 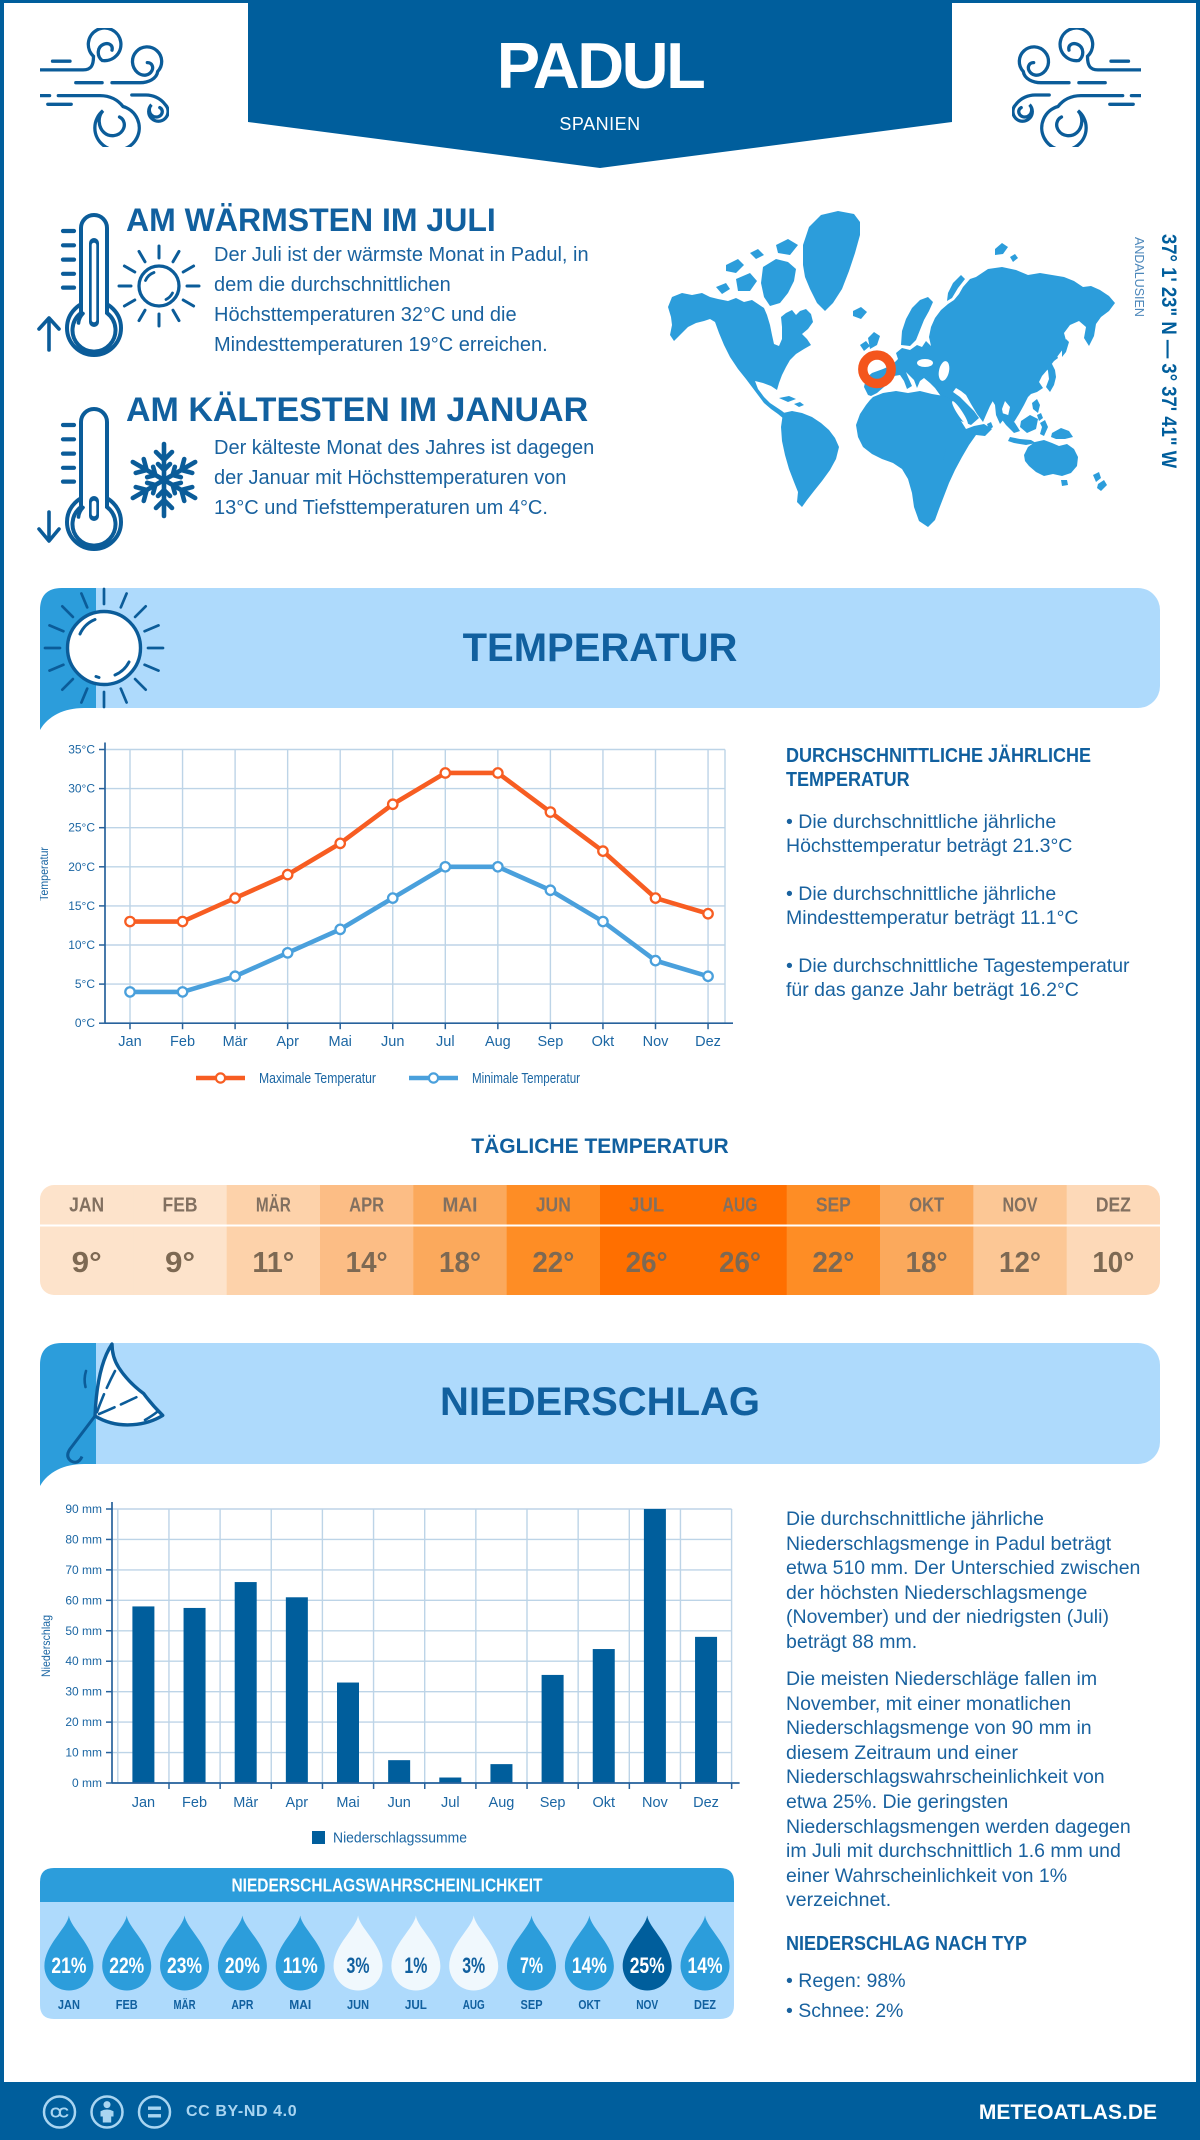 What do you see at coordinates (242, 1965) in the screenshot?
I see `svg-text: 20%` at bounding box center [242, 1965].